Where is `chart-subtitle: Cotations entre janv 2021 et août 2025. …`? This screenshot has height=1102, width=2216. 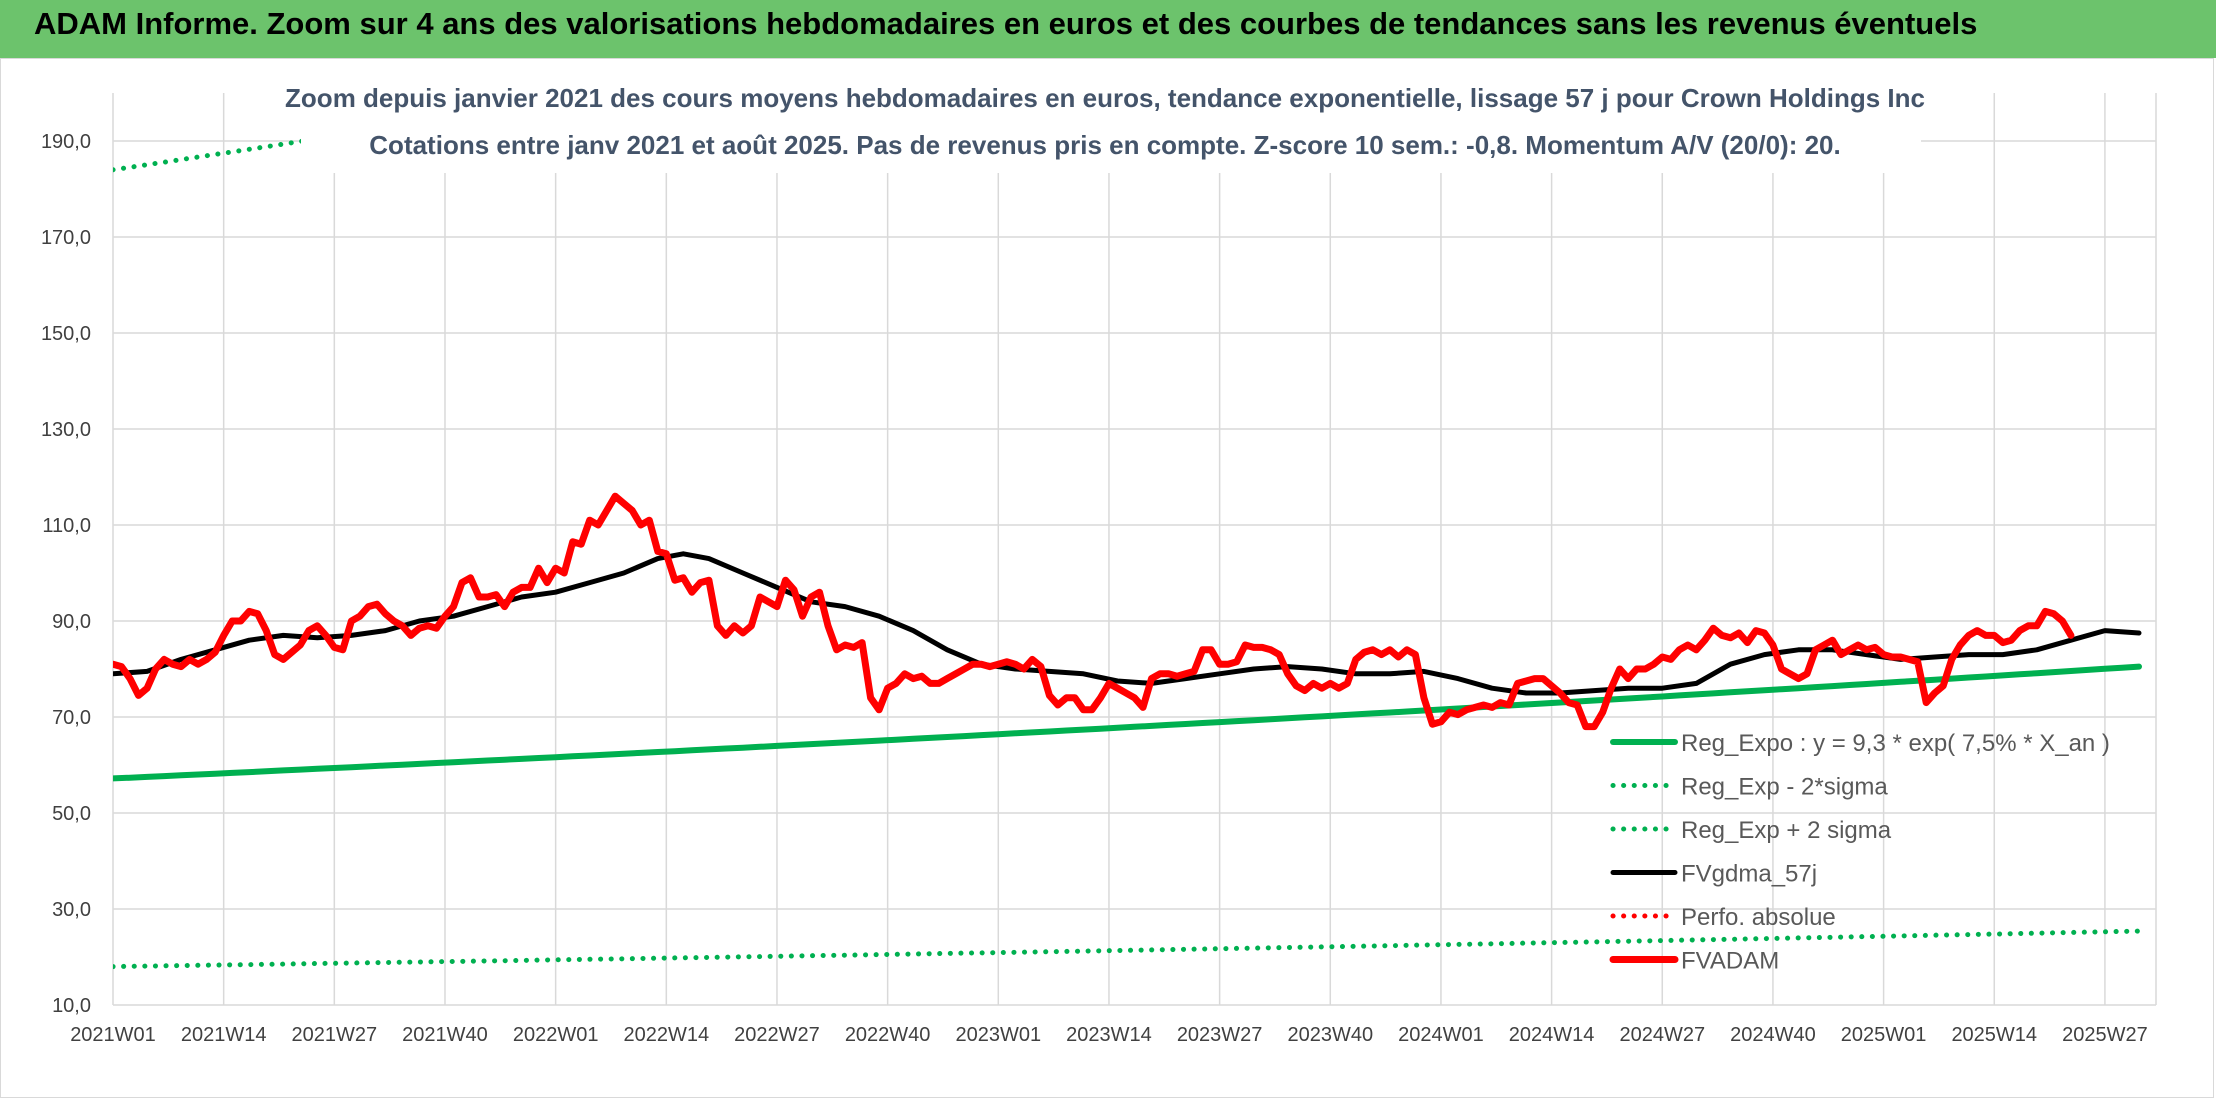
chart-subtitle: Cotations entre janv 2021 et août 2025. … is located at coordinates (1104, 145).